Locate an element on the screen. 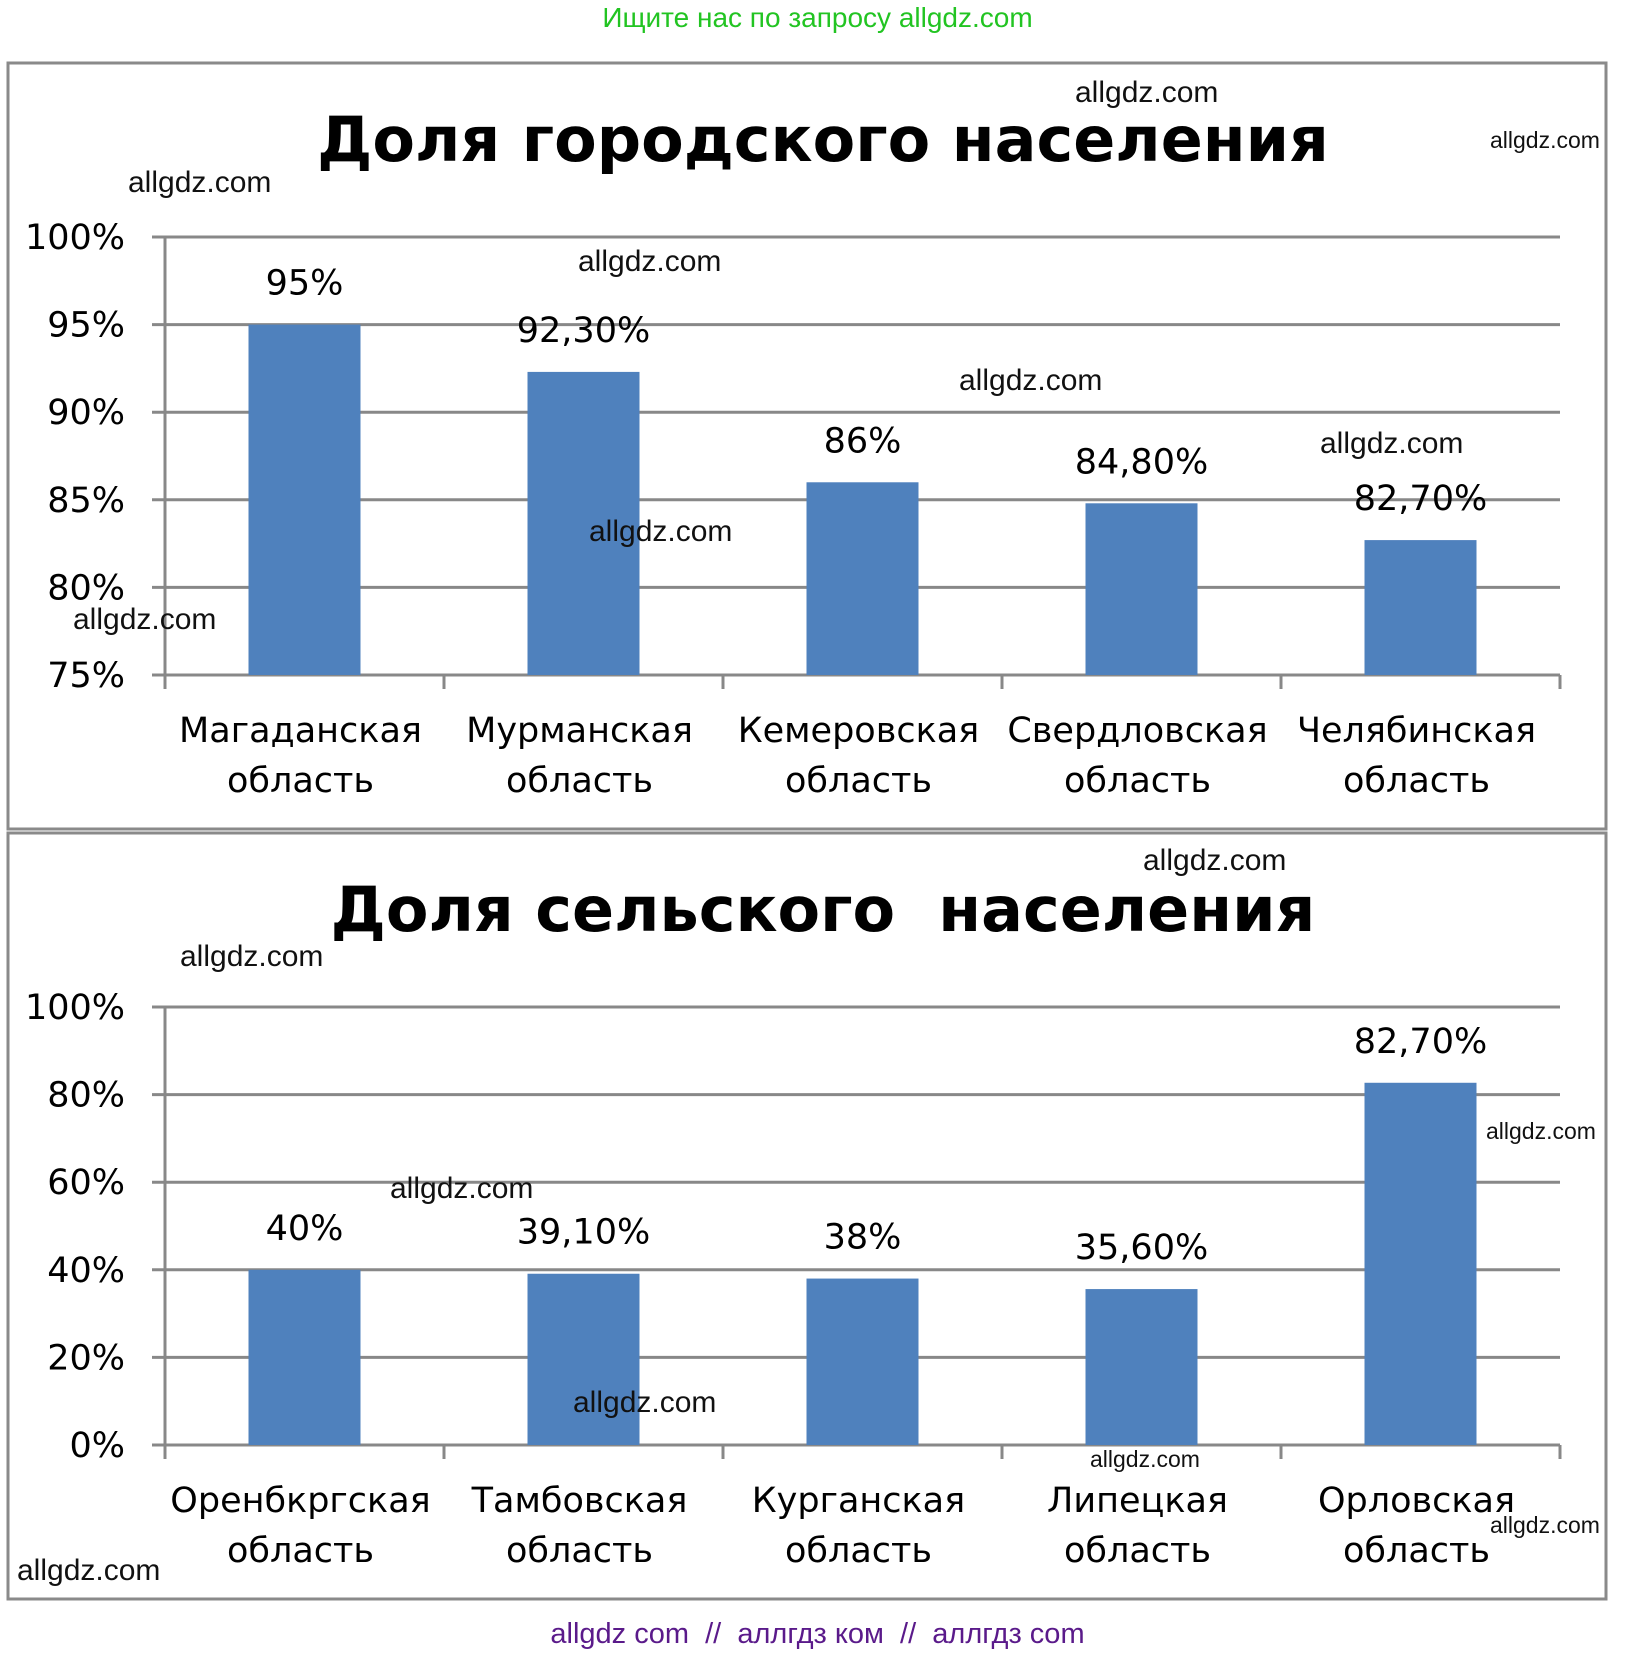  data-label: 39,10% is located at coordinates (583, 1233).